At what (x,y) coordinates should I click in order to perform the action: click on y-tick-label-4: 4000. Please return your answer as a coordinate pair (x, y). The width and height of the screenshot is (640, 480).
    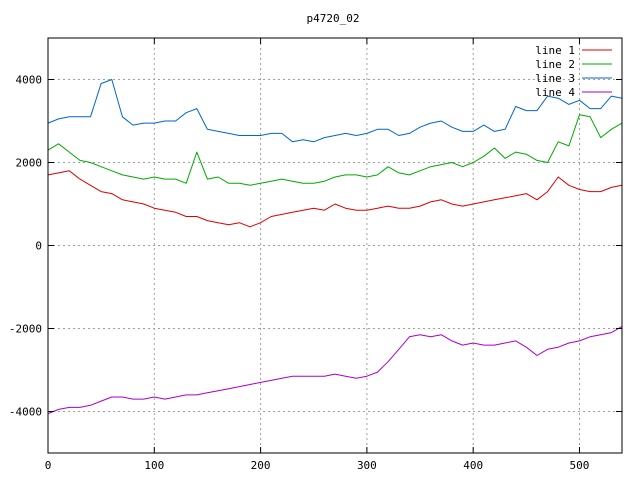
    Looking at the image, I should click on (29, 80).